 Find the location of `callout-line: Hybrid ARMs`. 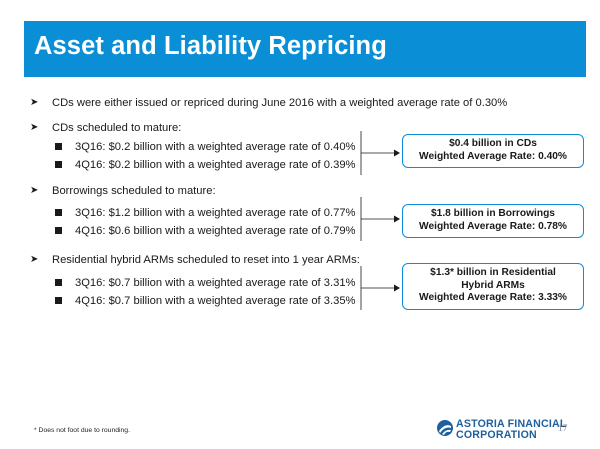

callout-line: Hybrid ARMs is located at coordinates (493, 285).